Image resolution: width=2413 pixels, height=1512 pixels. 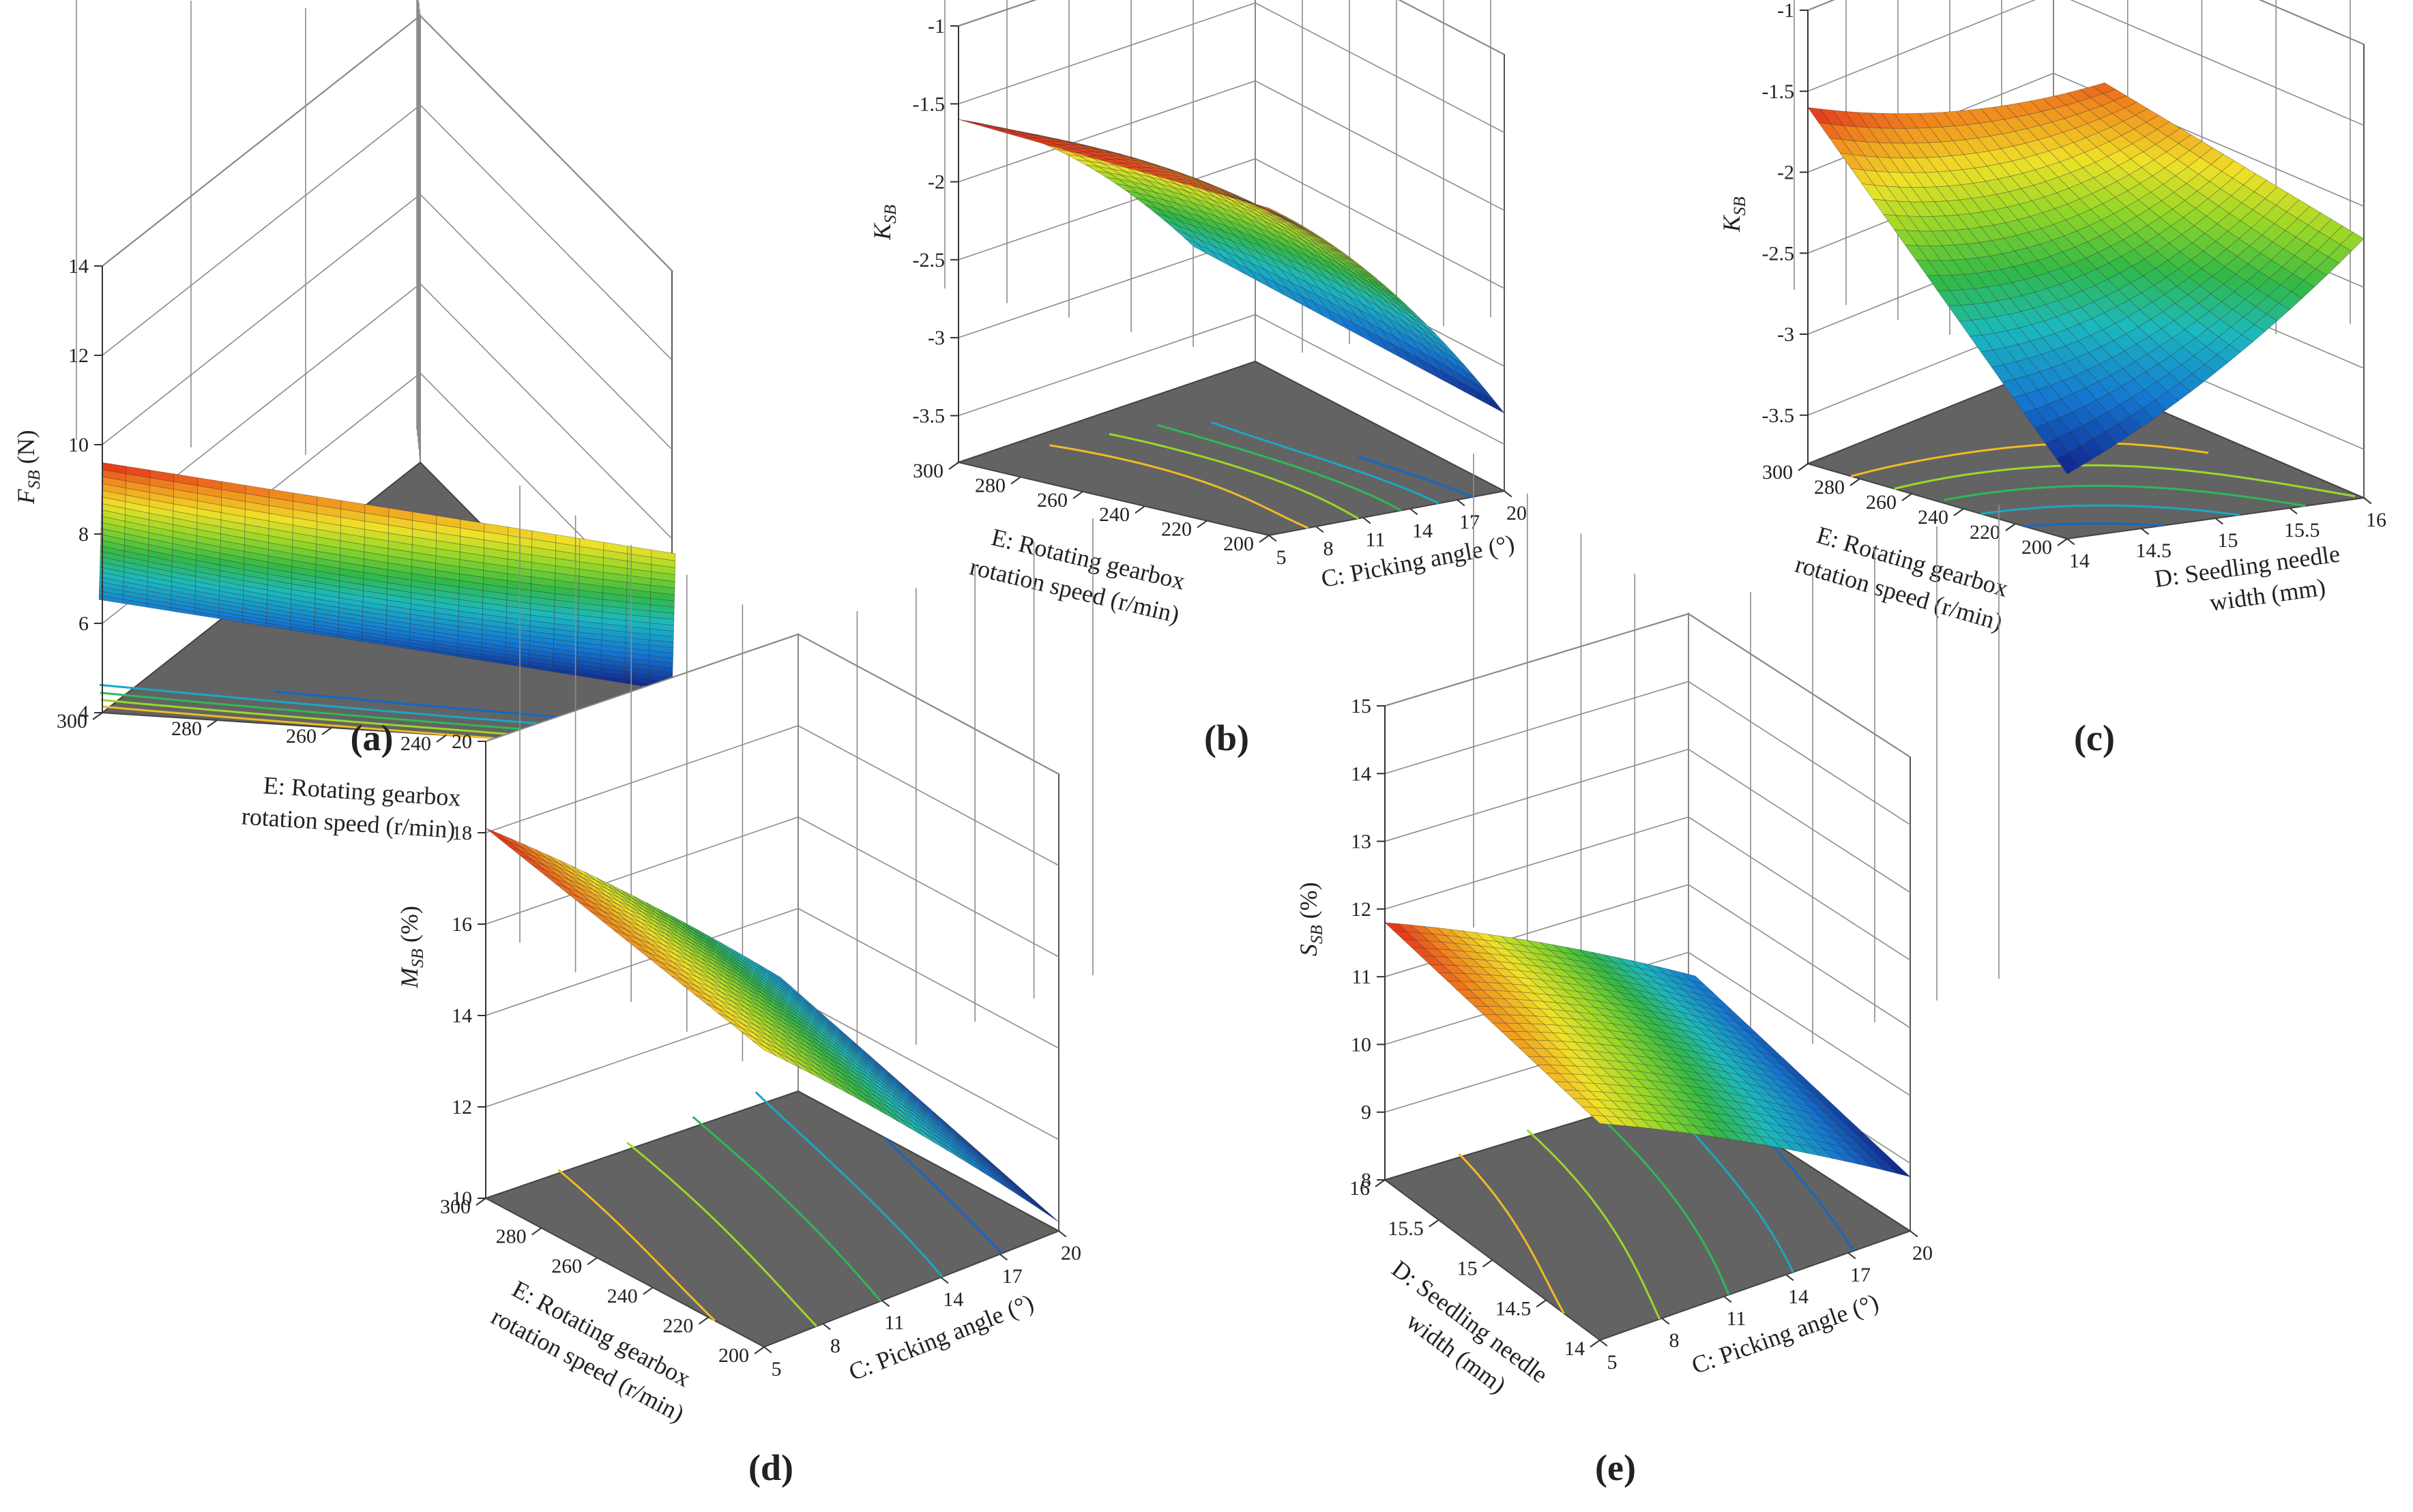 I want to click on z-tick-label: 13, so click(x=1361, y=842).